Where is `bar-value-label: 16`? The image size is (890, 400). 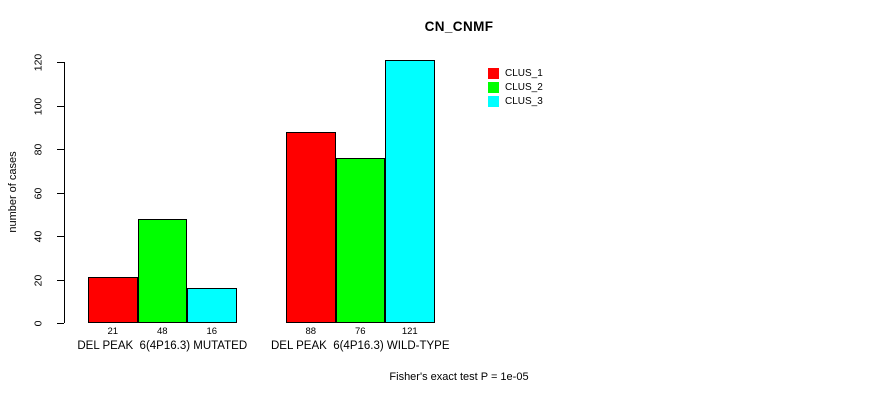
bar-value-label: 16 is located at coordinates (212, 331).